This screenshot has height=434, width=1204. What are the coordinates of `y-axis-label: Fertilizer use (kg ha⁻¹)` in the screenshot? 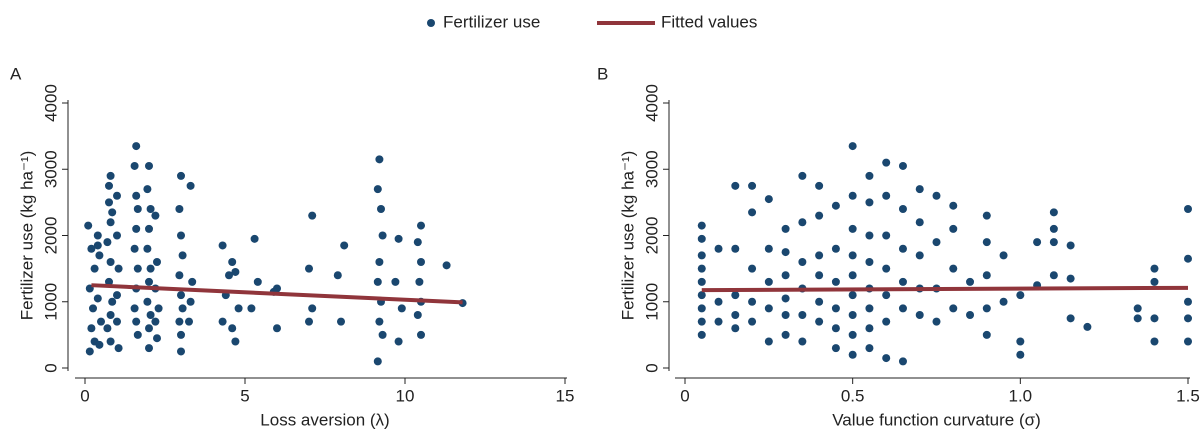 It's located at (627, 236).